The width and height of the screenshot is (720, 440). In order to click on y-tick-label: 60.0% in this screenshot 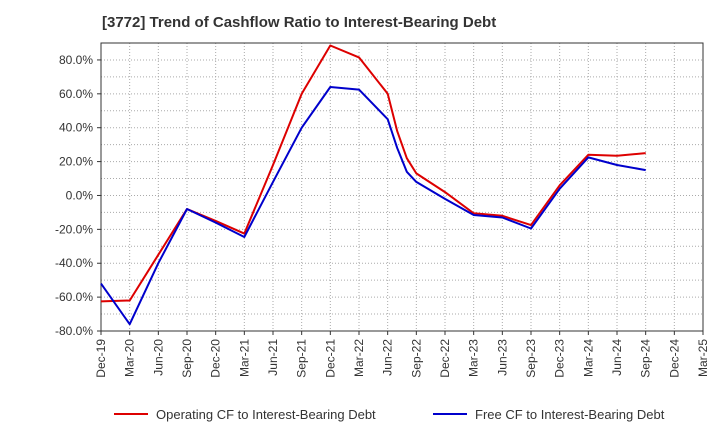, I will do `click(76, 94)`.